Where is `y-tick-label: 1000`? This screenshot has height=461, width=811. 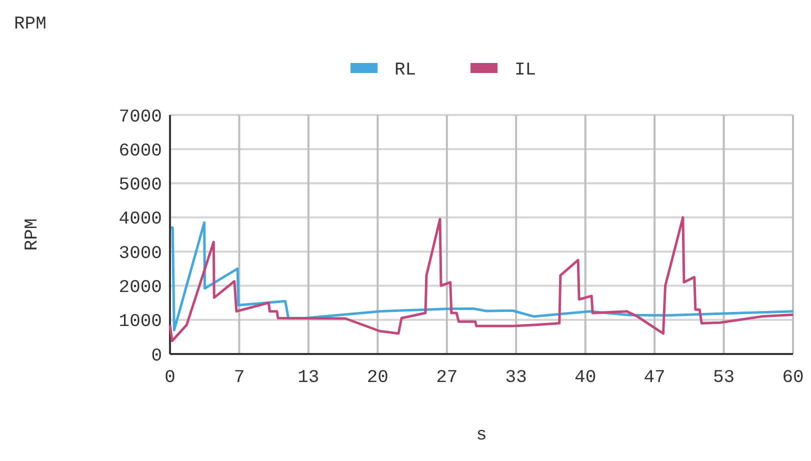 y-tick-label: 1000 is located at coordinates (140, 322).